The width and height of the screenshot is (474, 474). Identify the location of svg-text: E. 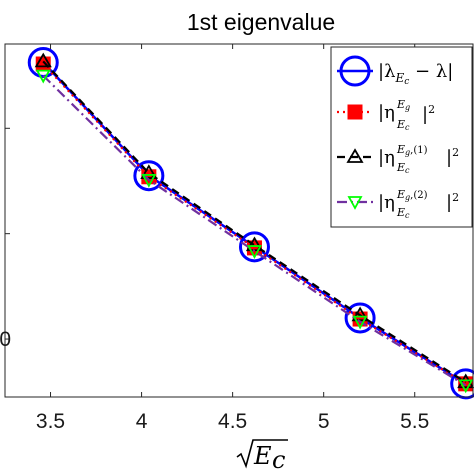
(262, 456).